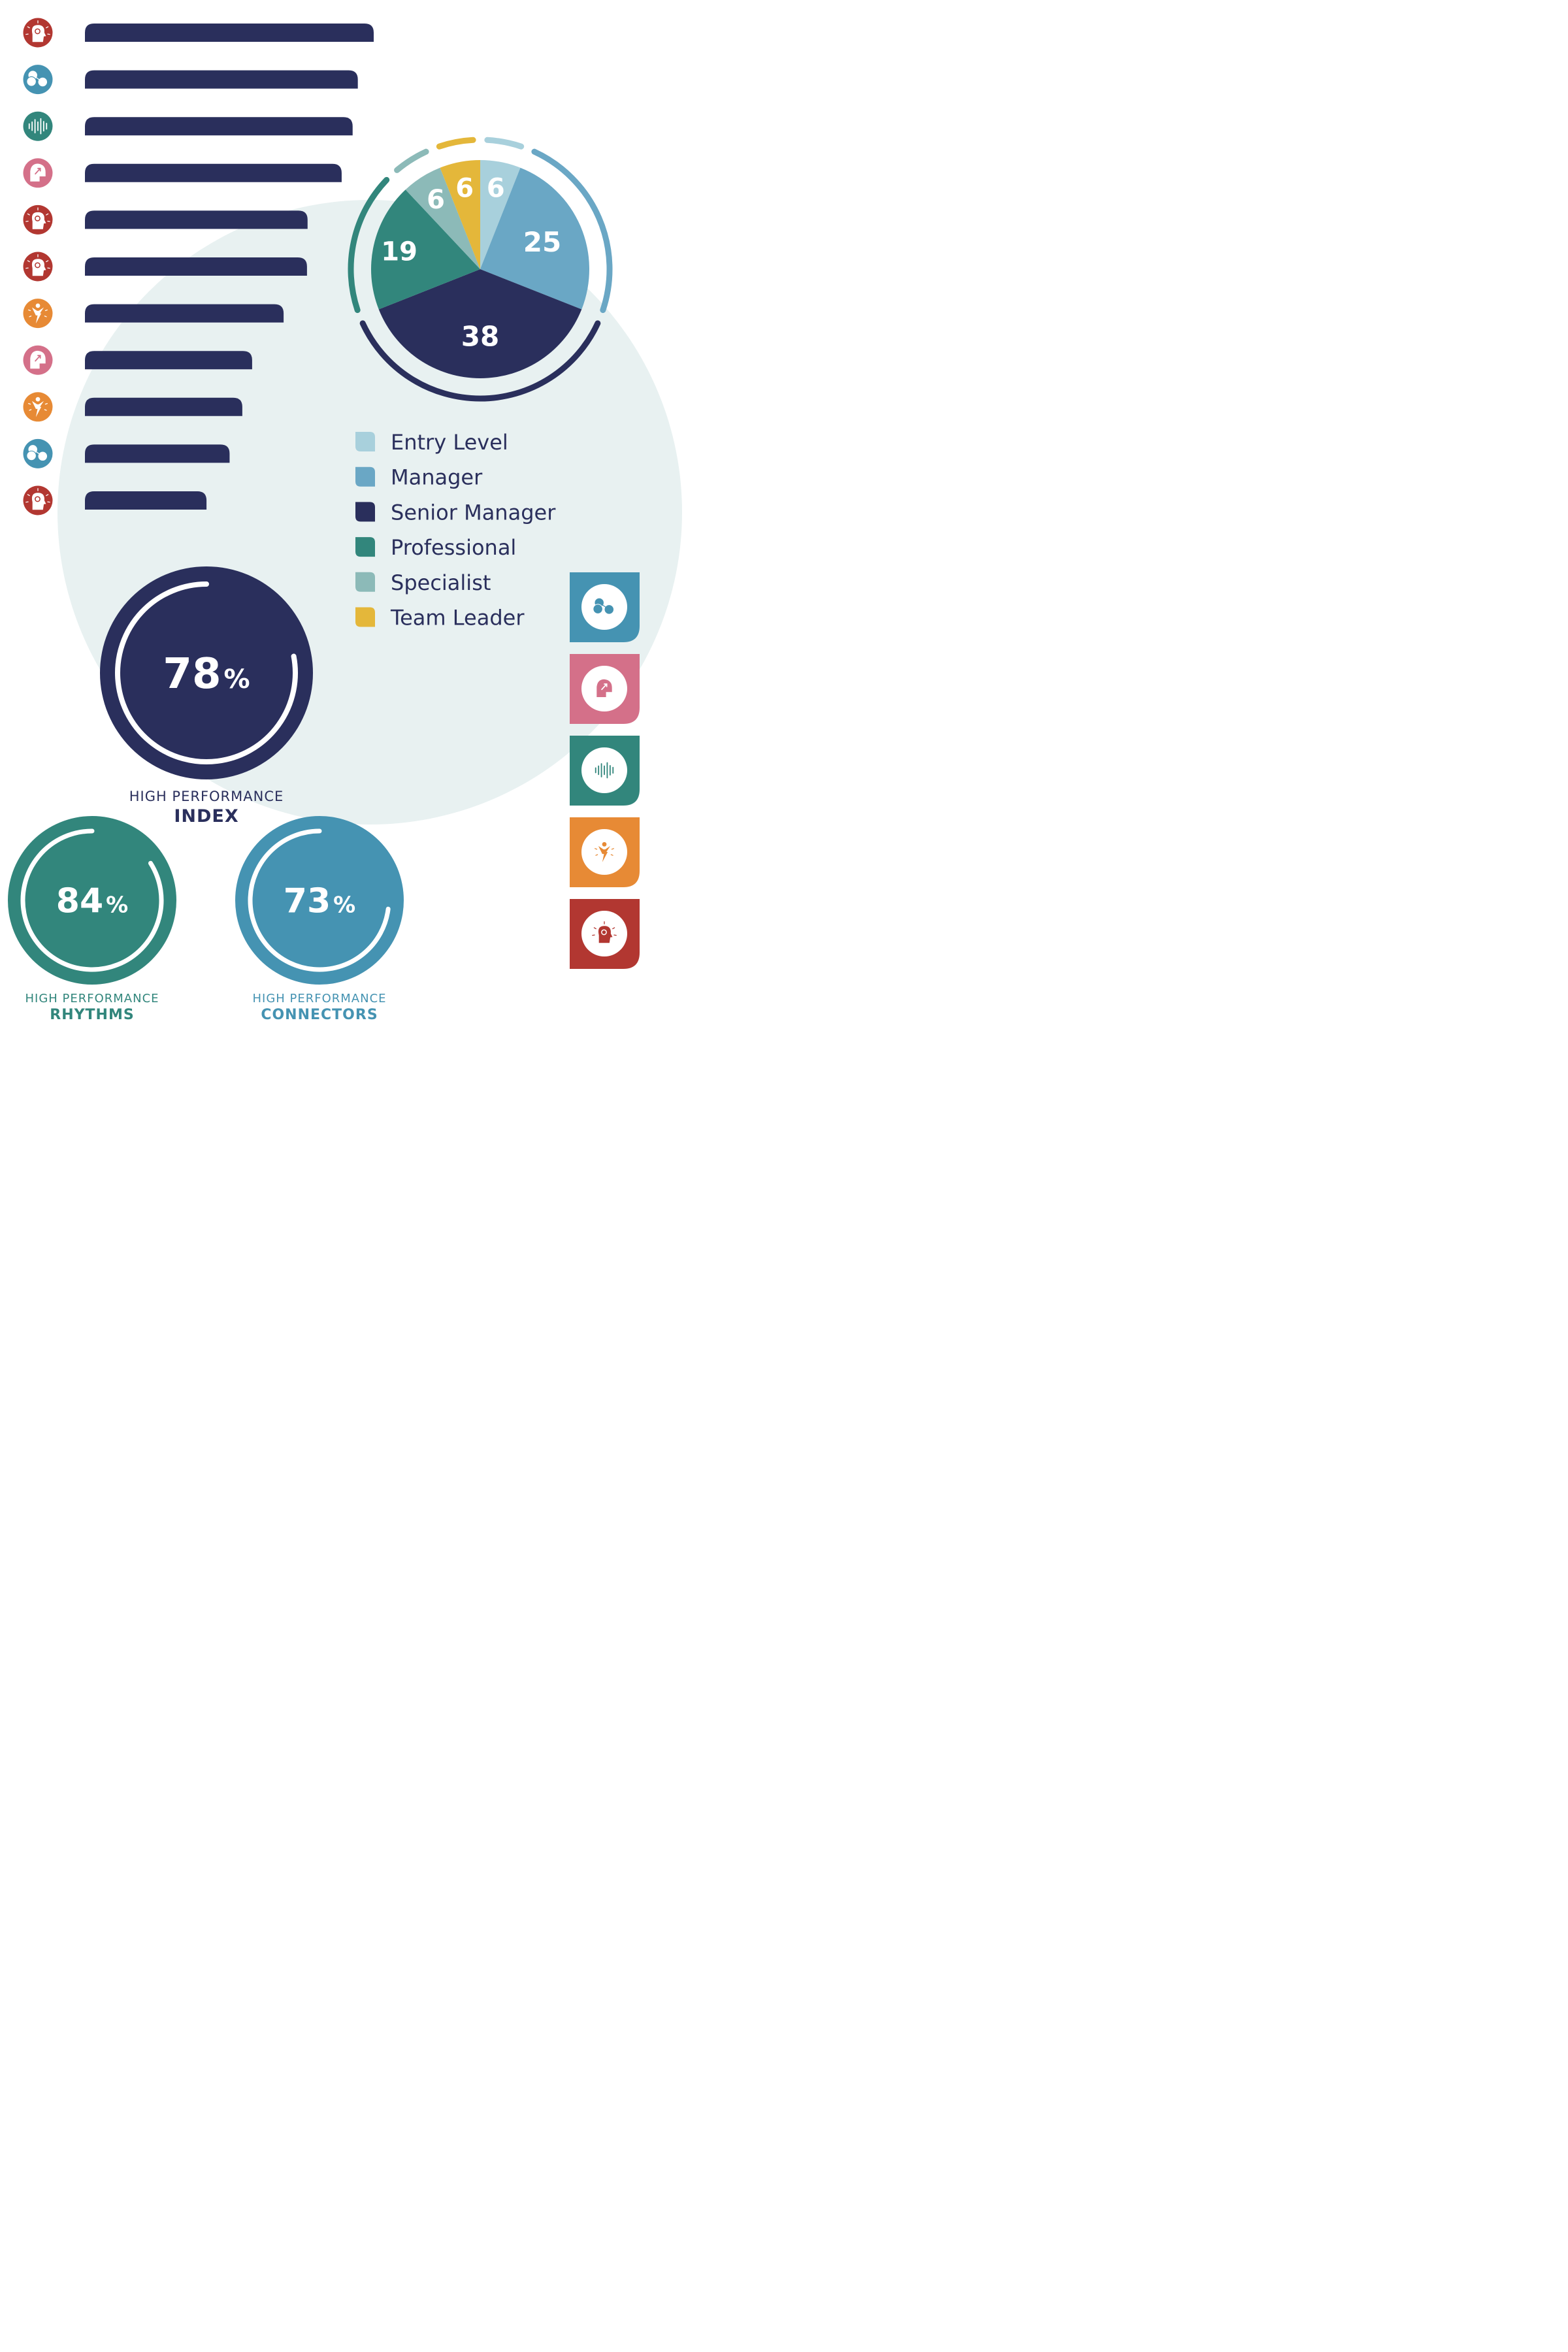 The image size is (1568, 2352). I want to click on gauge-connectors: 73 % HIGH PERFORMANCE CONNECTORS, so click(319, 919).